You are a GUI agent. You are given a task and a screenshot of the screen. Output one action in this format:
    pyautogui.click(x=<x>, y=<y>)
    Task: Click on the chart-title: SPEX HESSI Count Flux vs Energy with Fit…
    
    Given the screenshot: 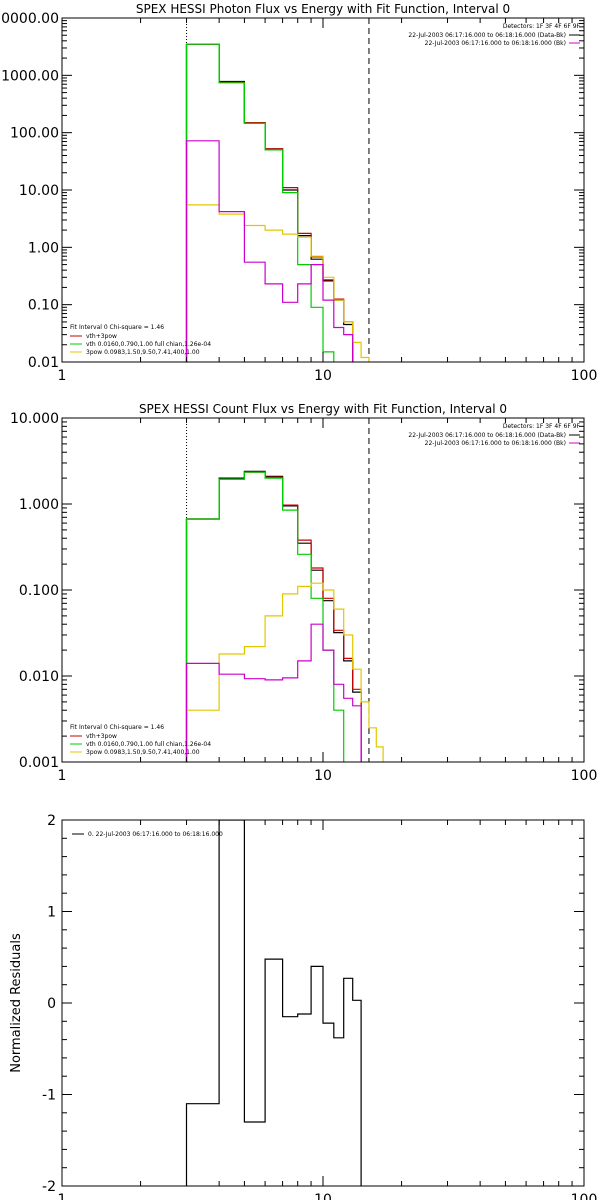 What is the action you would take?
    pyautogui.click(x=323, y=409)
    